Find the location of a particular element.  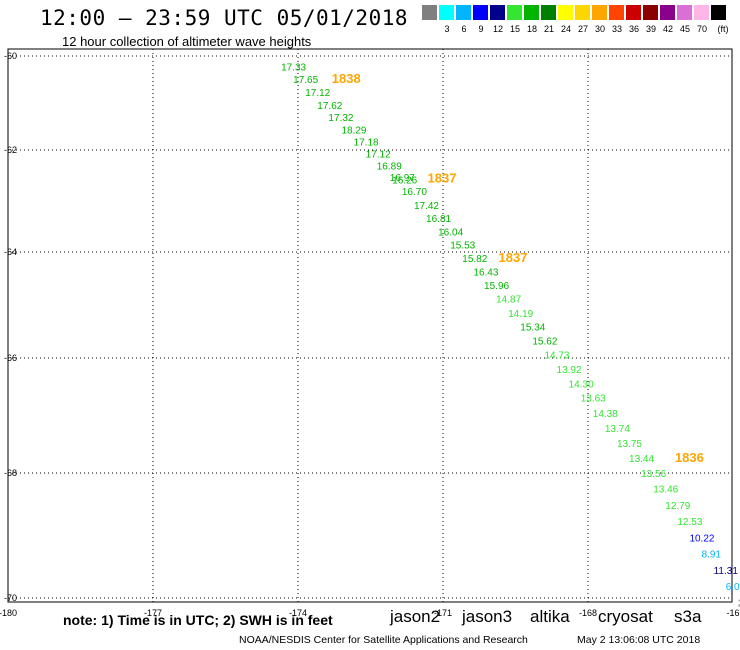

wave-height-reading: 6.07 is located at coordinates (733, 587).